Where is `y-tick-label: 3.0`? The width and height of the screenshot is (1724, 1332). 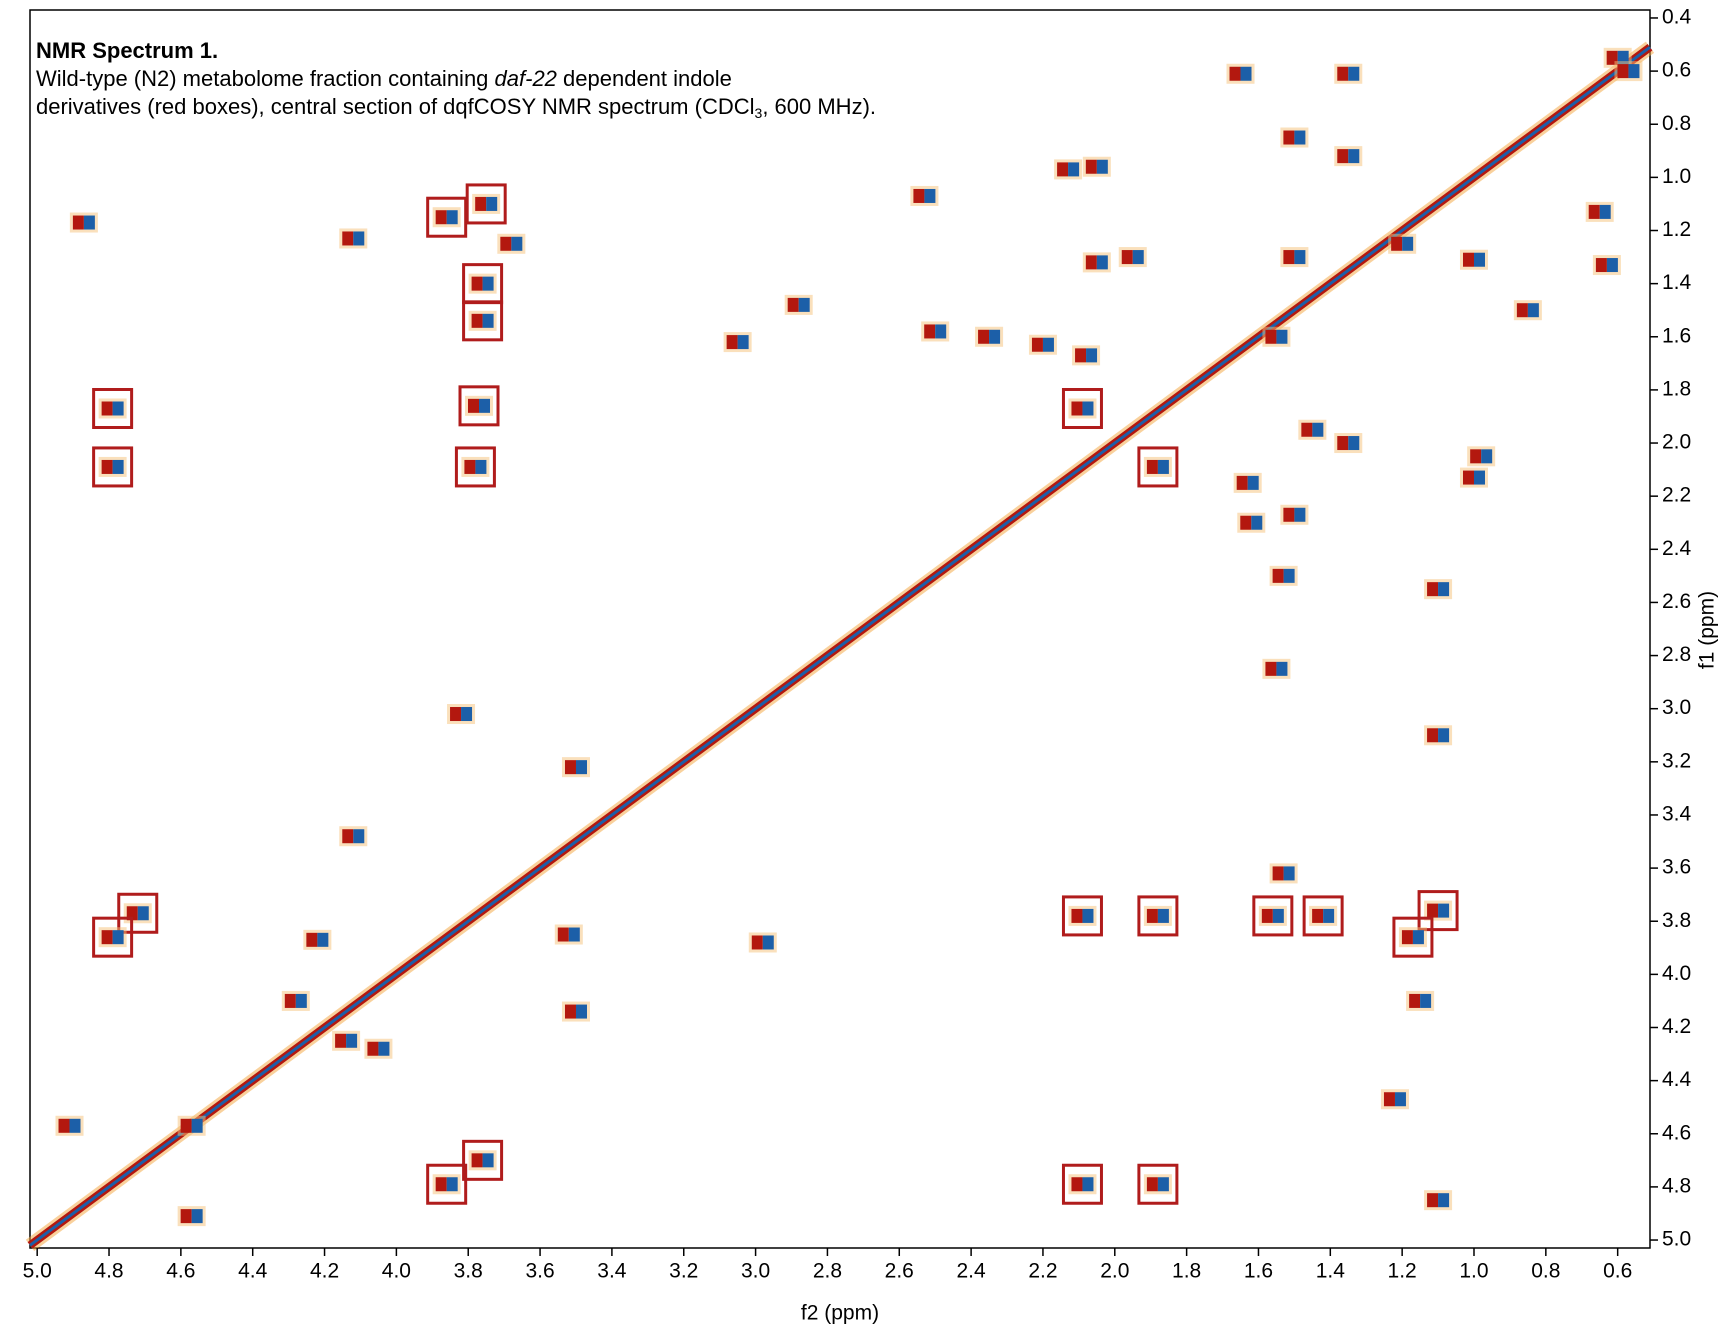 y-tick-label: 3.0 is located at coordinates (1676, 707).